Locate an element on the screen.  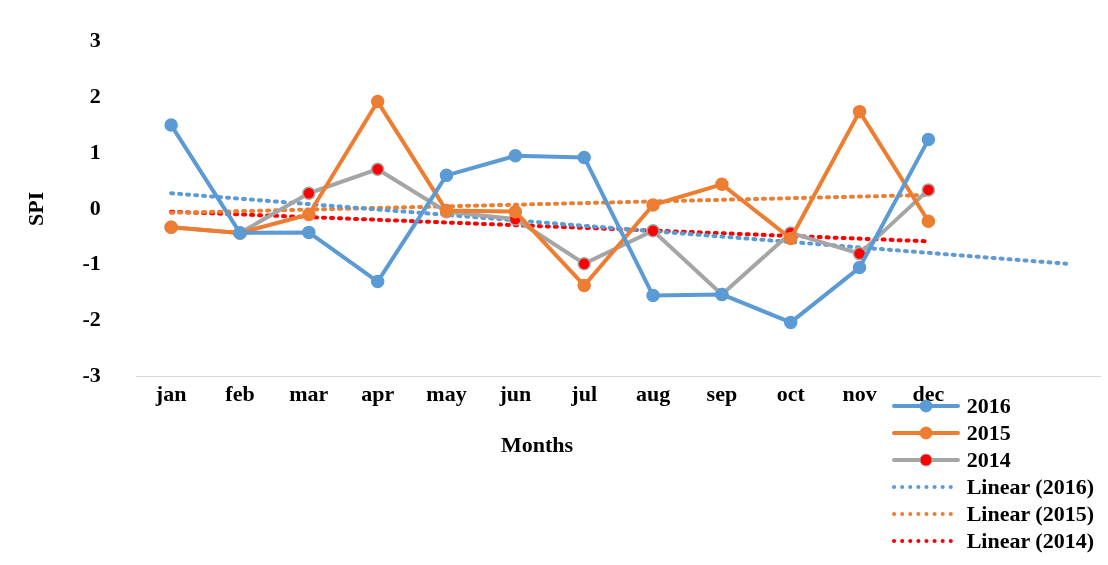
y-tick-label: 1 is located at coordinates (95, 151).